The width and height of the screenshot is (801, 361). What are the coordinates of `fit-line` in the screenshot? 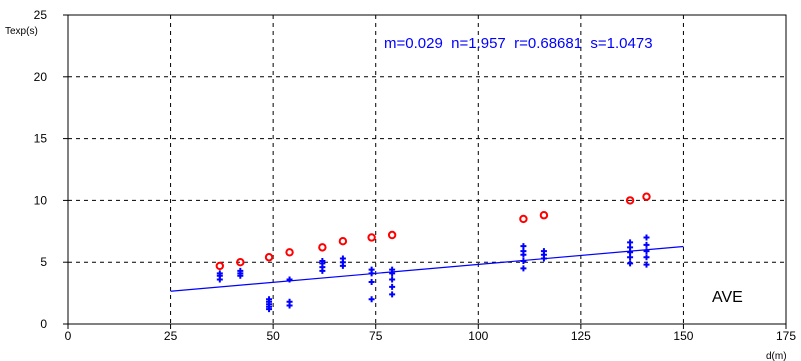 It's located at (427, 268).